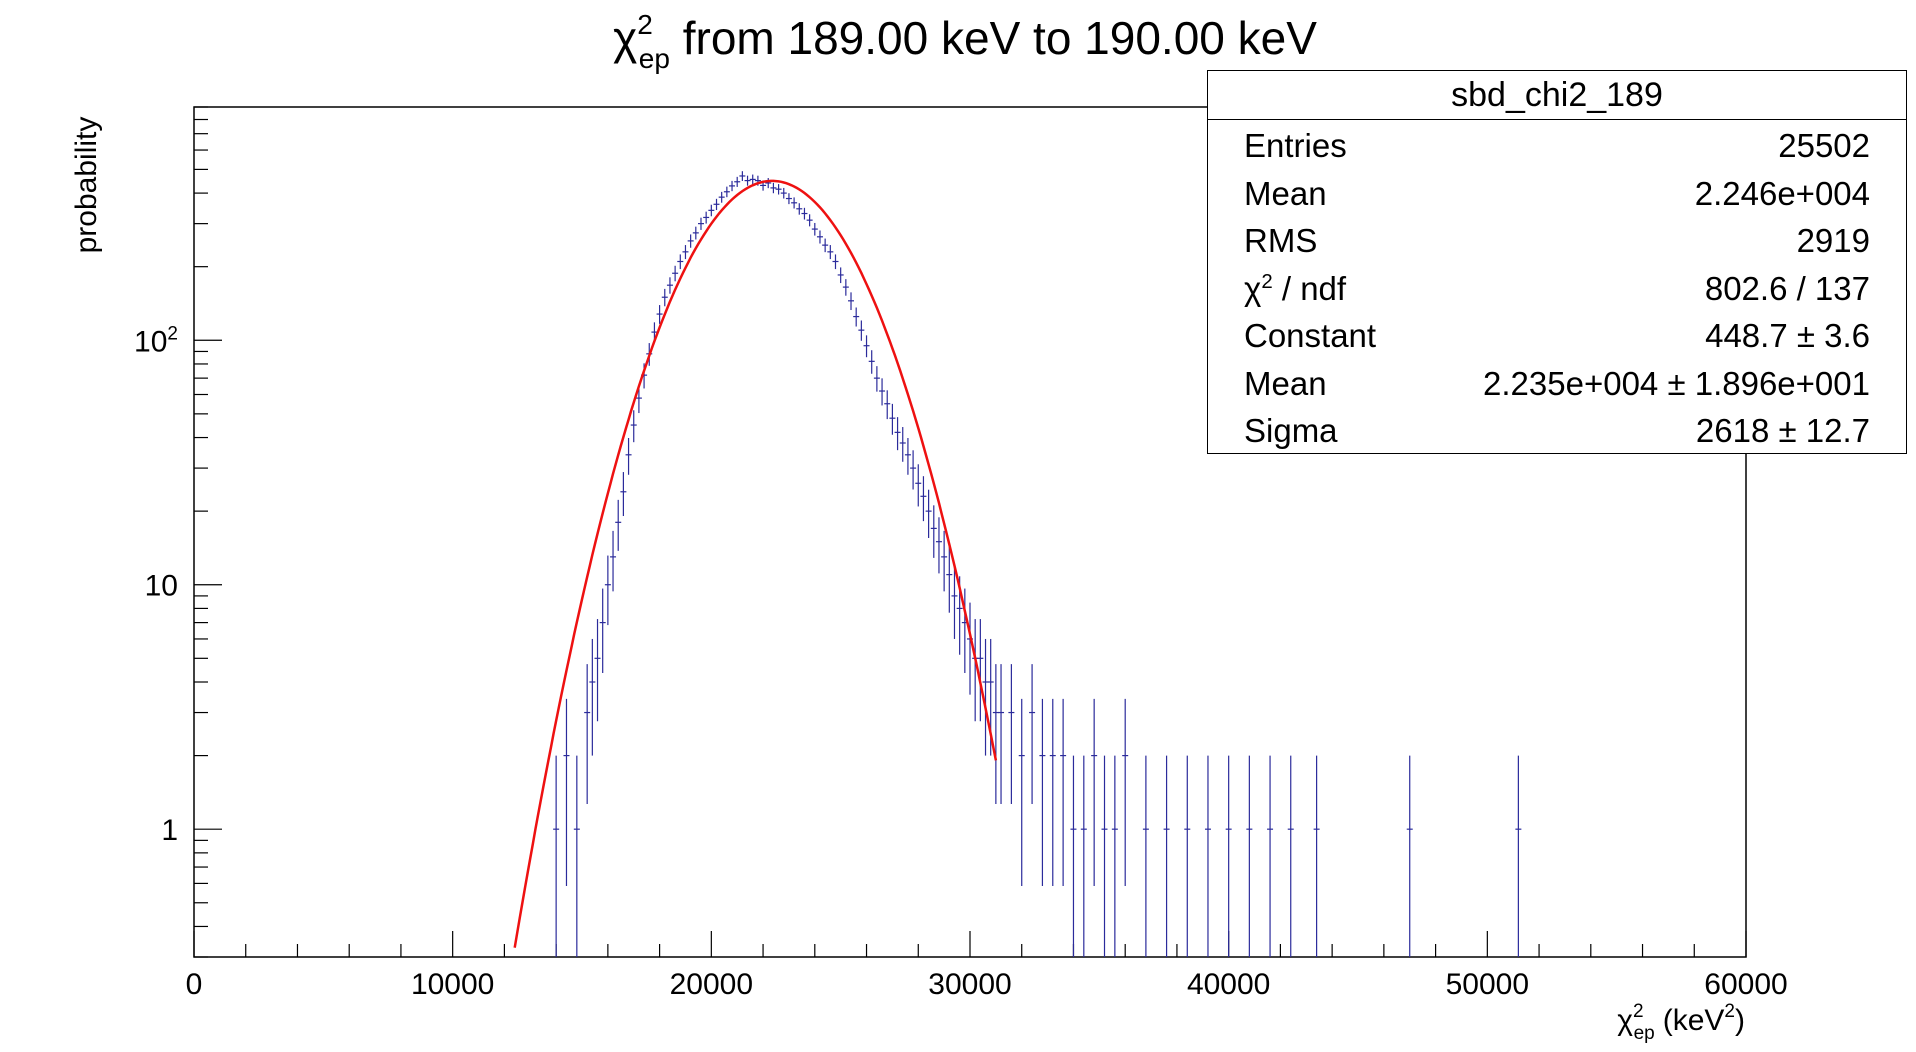 Image resolution: width=1916 pixels, height=1052 pixels. I want to click on y-axis: 1 10 102, so click(178, 532).